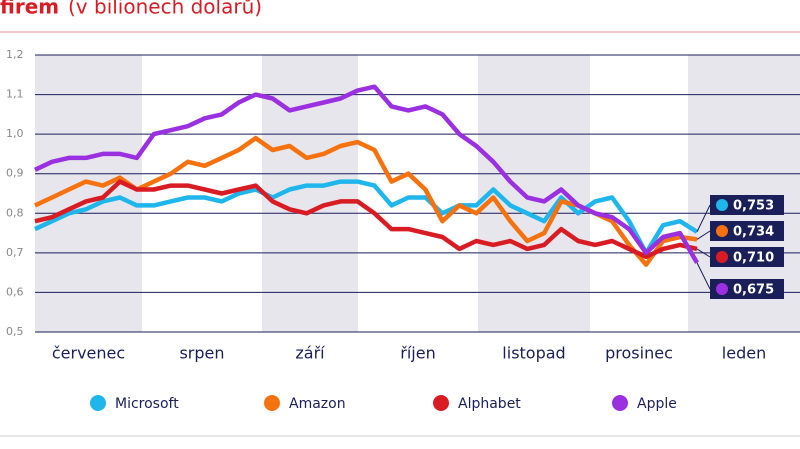 Image resolution: width=800 pixels, height=449 pixels. Describe the element at coordinates (417, 353) in the screenshot. I see `x-tick-label: říjen` at that location.